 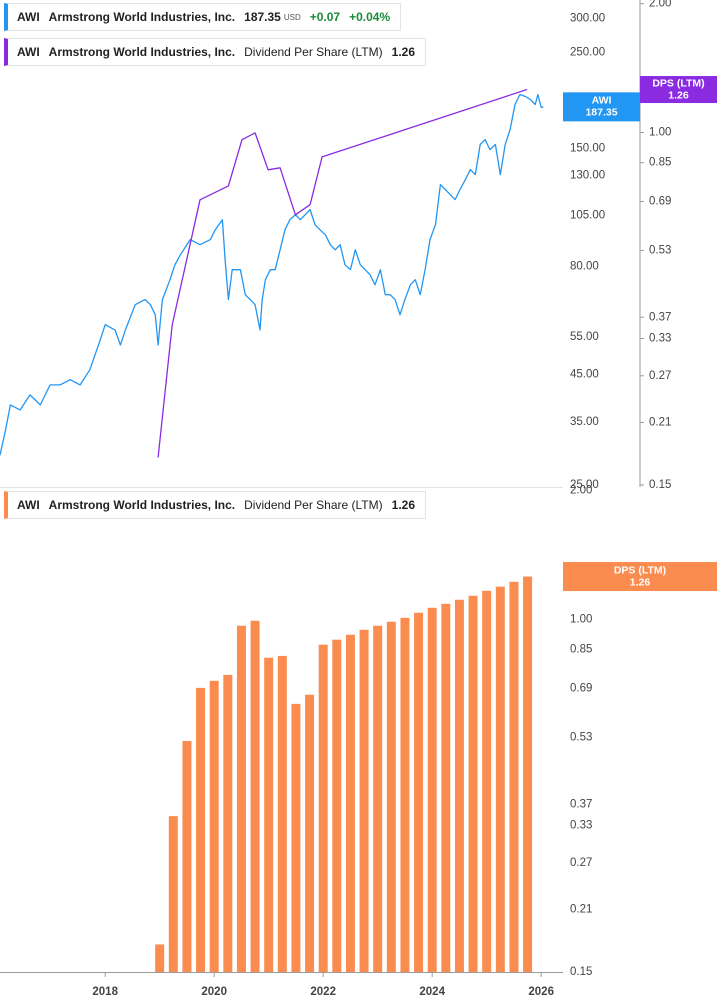 I want to click on y-tick-label: 25.00, so click(x=584, y=485).